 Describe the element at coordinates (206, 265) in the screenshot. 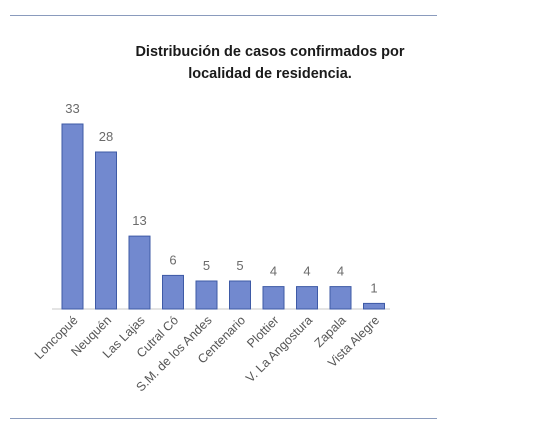

I see `value-label-4: 5` at that location.